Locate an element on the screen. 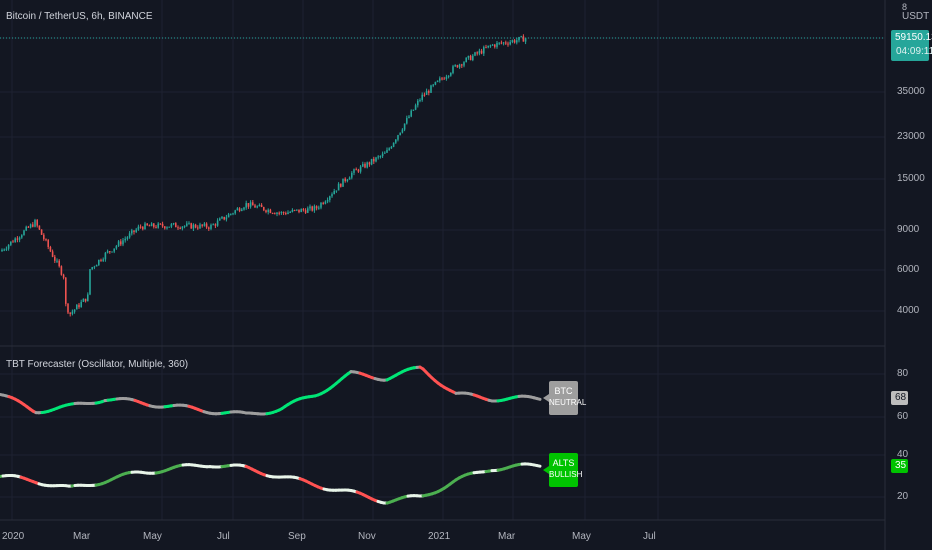 This screenshot has width=932, height=550. last-price-value: 59150.13 is located at coordinates (913, 37).